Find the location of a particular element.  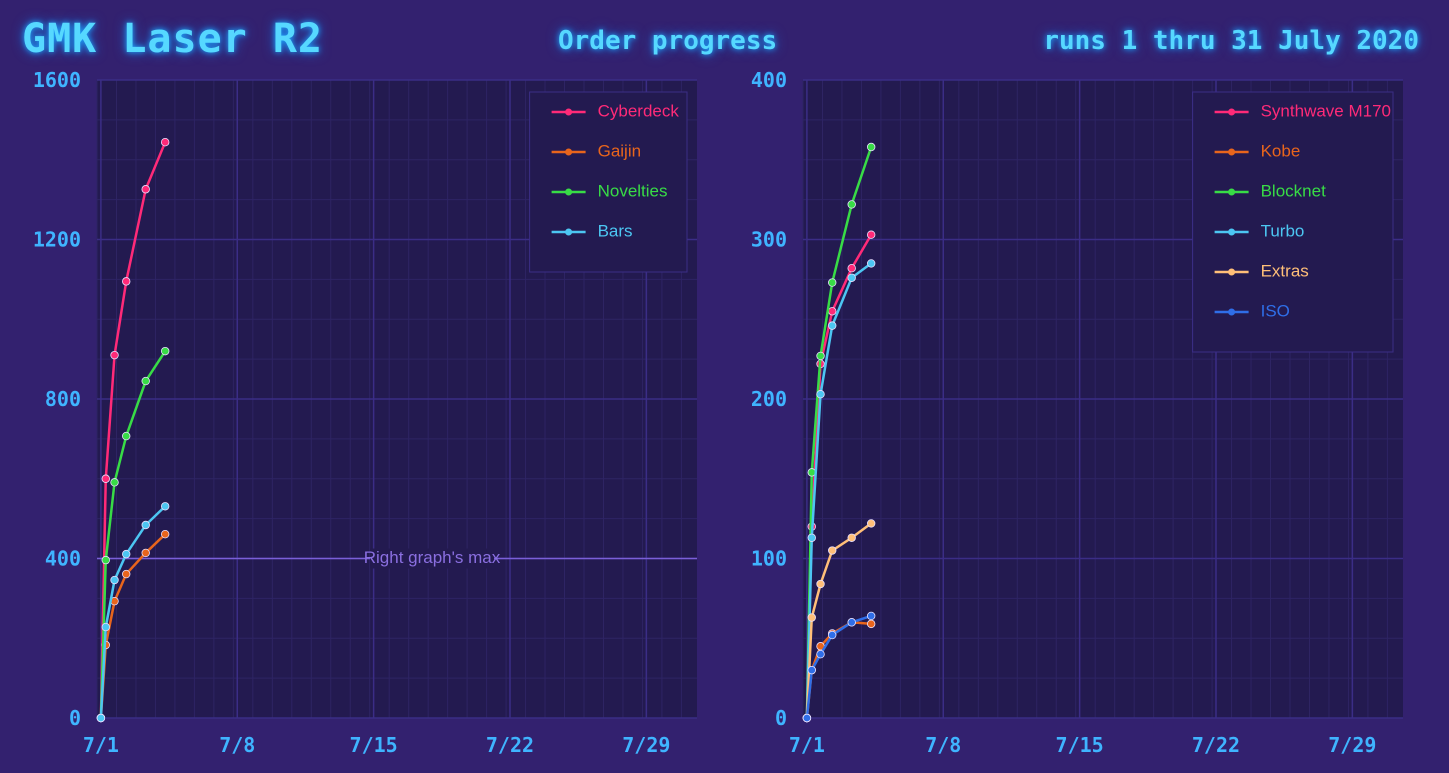

legend-label: Blocknet is located at coordinates (1293, 190).